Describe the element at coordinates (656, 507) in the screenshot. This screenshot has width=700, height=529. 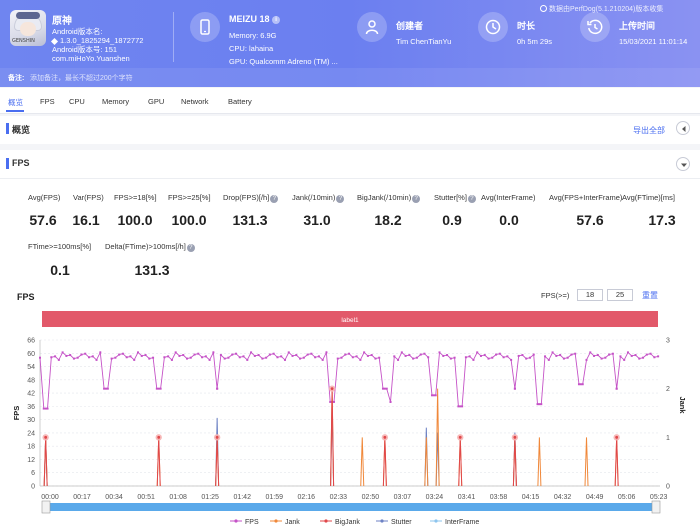
I see `slider-right-handle` at that location.